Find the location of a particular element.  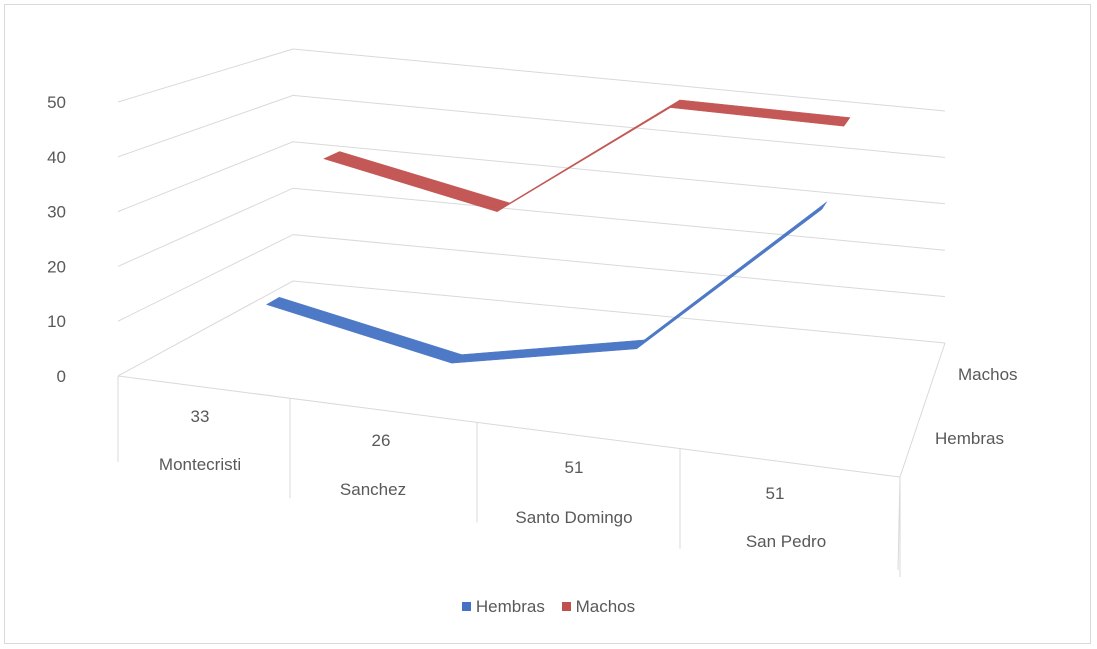

category-label: San Pedro is located at coordinates (786, 541).